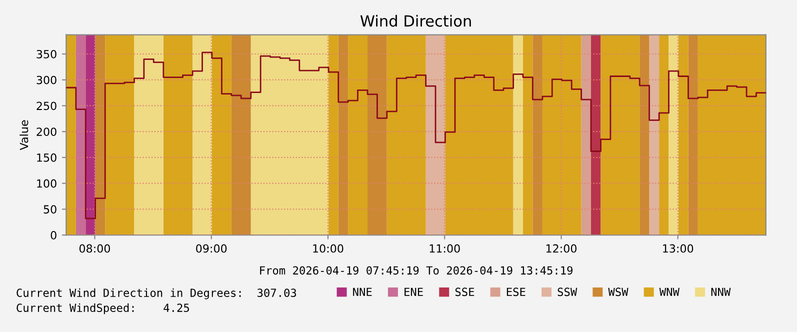 The height and width of the screenshot is (332, 797). I want to click on y-tick-label: 100, so click(46, 183).